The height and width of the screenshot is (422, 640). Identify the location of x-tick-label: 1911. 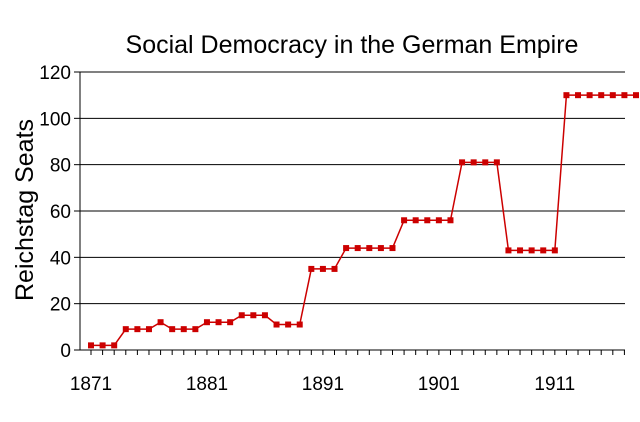
(554, 384).